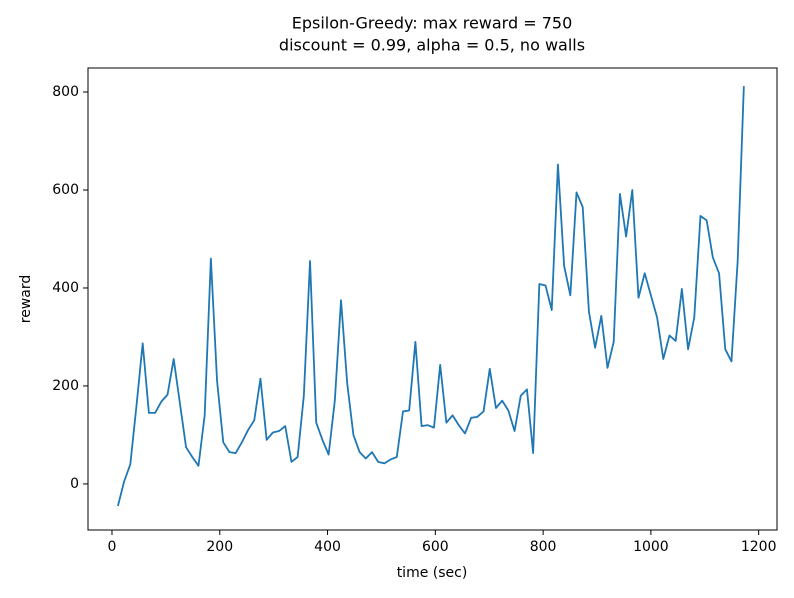 This screenshot has height=598, width=794. I want to click on chart-subtitle: discount = 0.99, alpha = 0.5, no walls, so click(432, 45).